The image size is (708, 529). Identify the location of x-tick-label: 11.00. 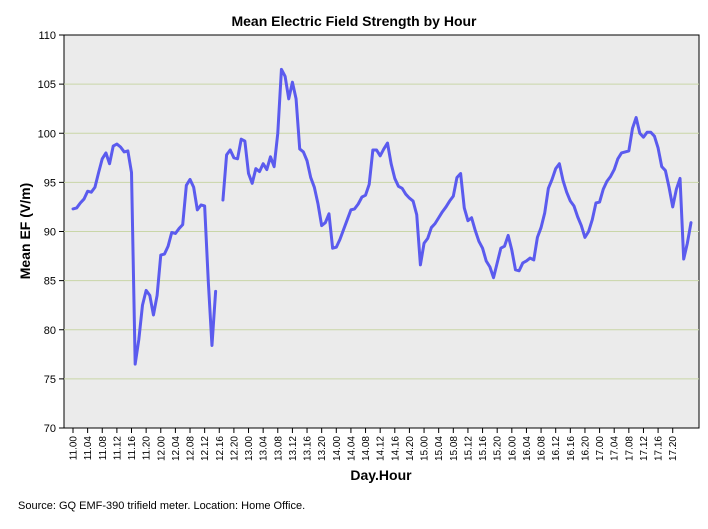
(74, 448).